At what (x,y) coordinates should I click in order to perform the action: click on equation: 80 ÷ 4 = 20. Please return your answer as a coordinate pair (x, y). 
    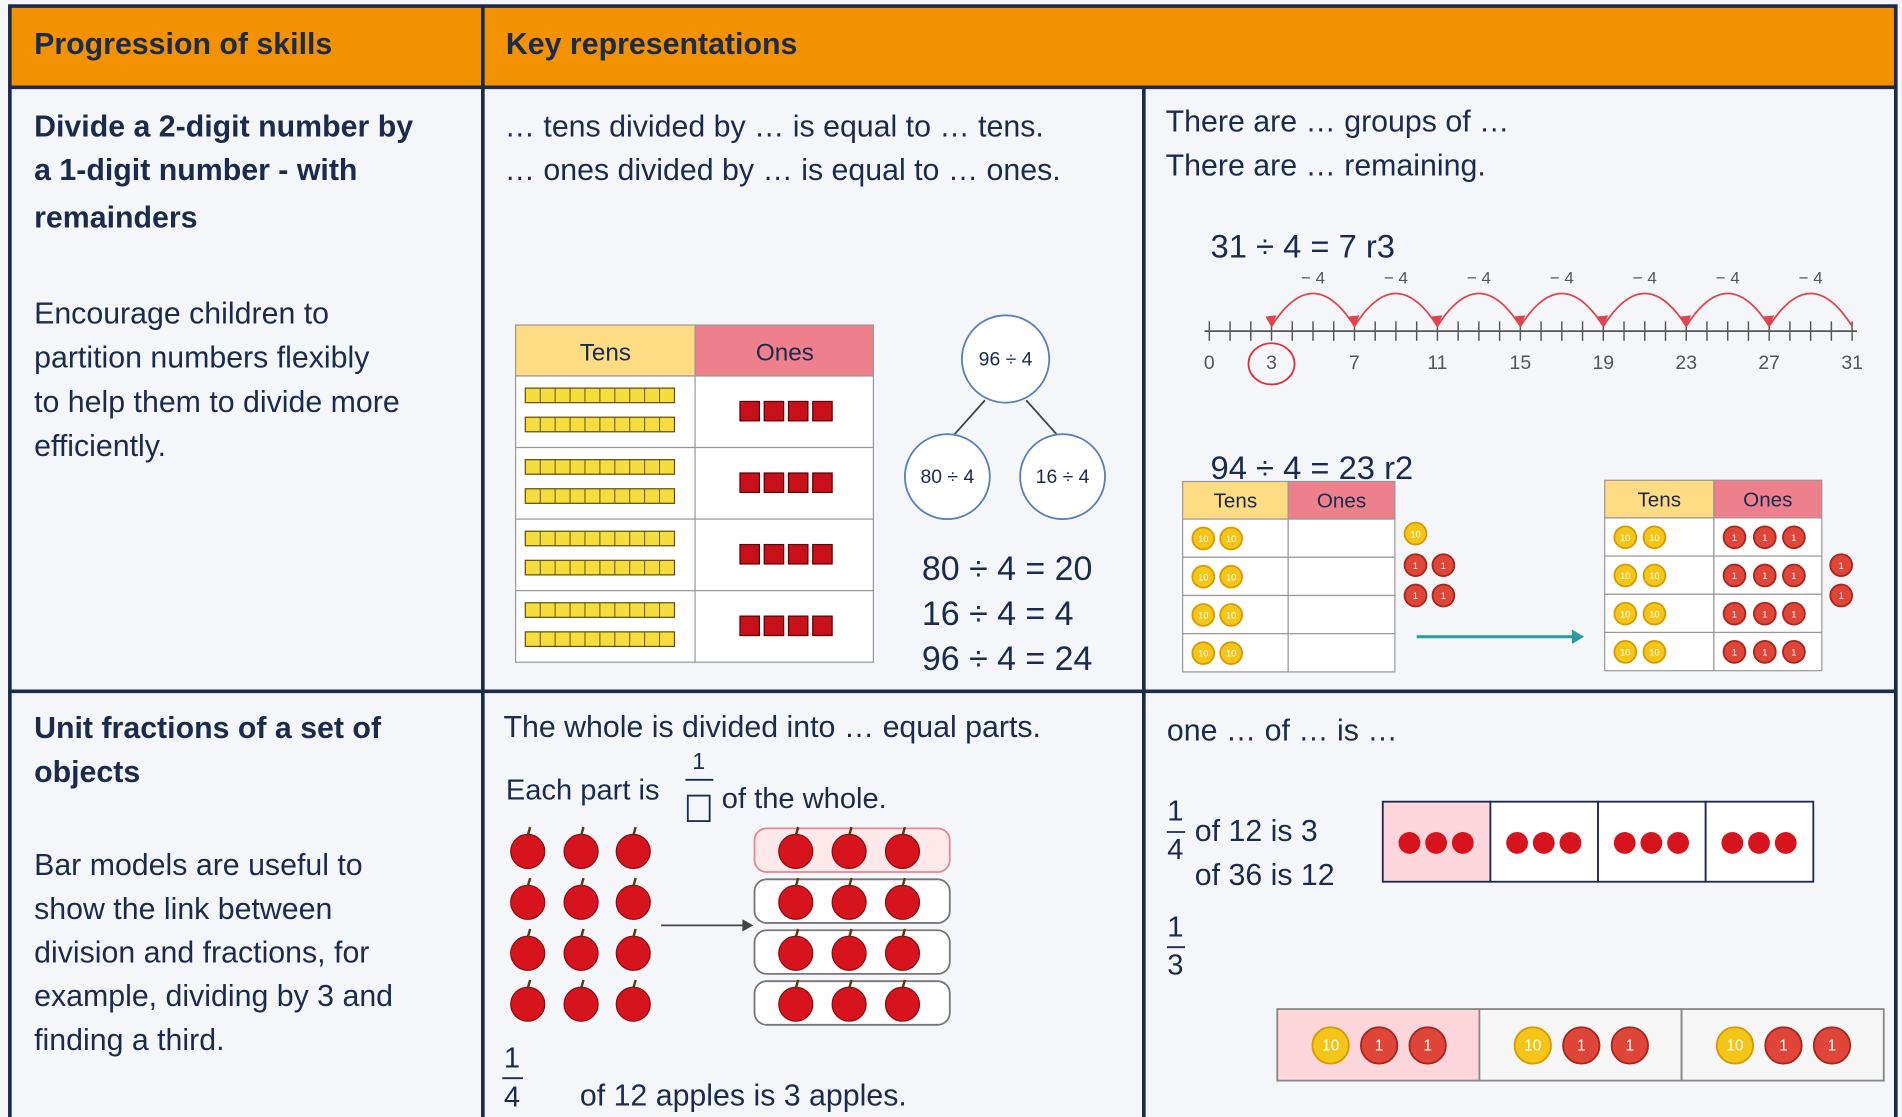
    Looking at the image, I should click on (1007, 569).